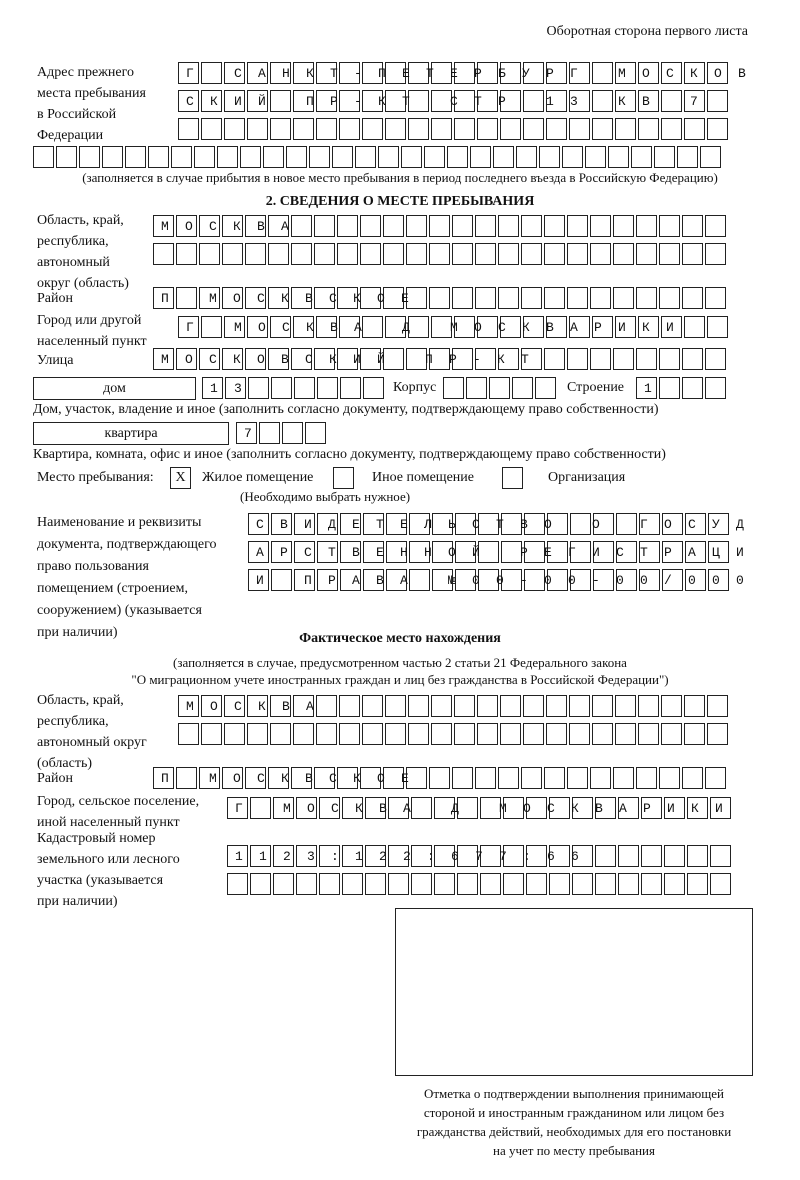  What do you see at coordinates (294, 388) in the screenshot?
I see `house-number-field: 13` at bounding box center [294, 388].